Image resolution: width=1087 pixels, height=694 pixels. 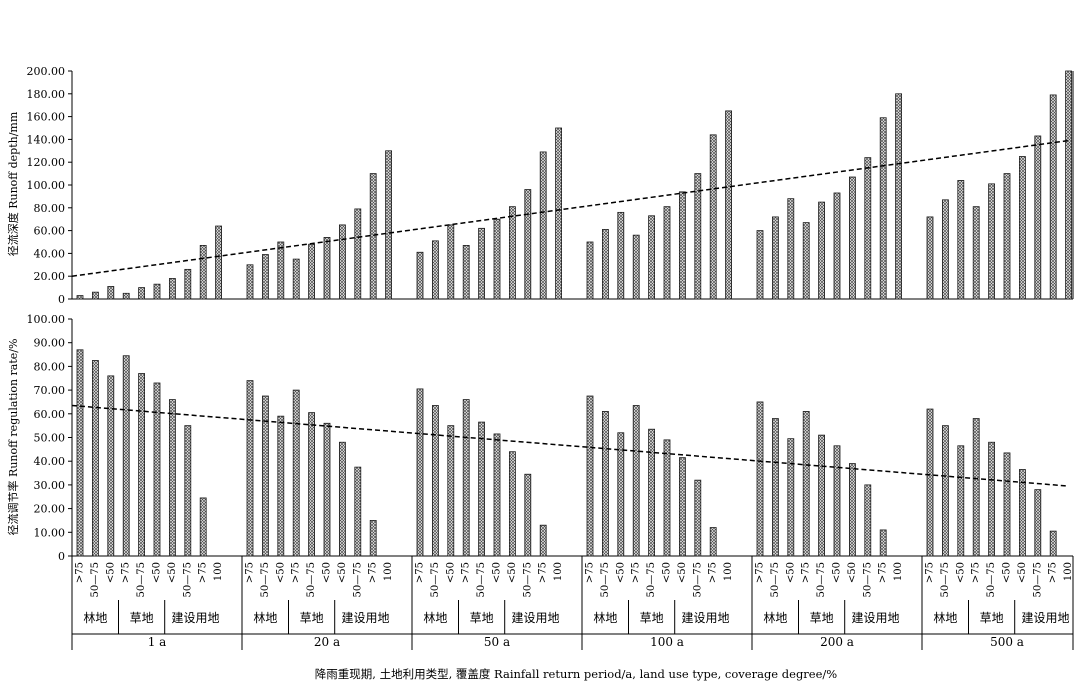 I want to click on y-tick-label: 60.00, so click(x=50, y=231).